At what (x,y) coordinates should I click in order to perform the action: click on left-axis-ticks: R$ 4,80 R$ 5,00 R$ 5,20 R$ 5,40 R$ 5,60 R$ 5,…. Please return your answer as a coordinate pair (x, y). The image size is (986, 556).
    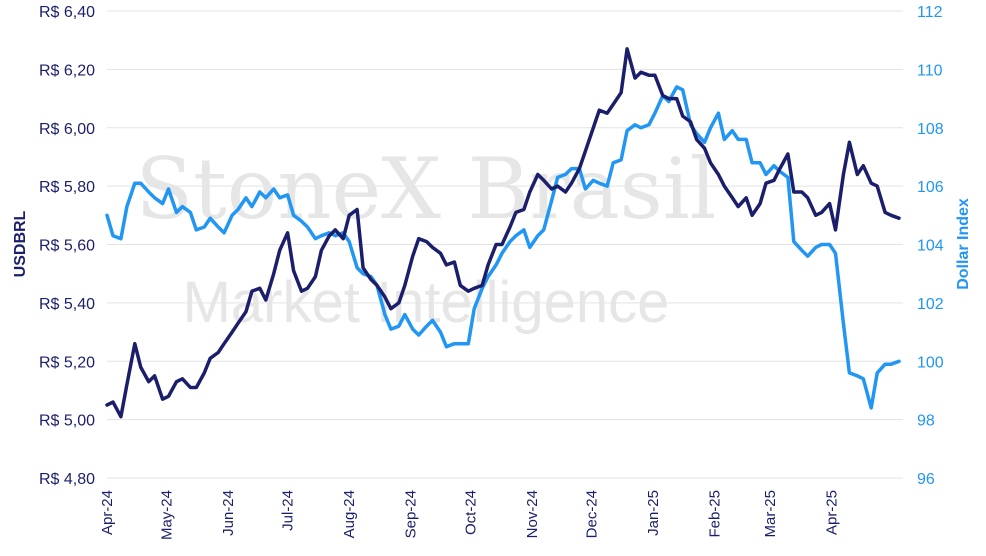
    Looking at the image, I should click on (67, 246).